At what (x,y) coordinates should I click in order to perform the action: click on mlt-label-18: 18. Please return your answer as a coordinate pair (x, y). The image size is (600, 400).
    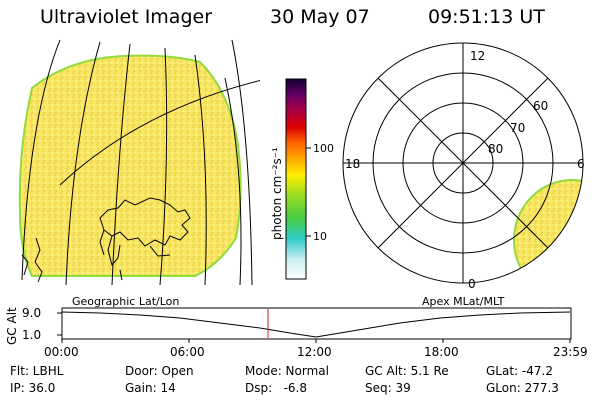
    Looking at the image, I should click on (352, 164).